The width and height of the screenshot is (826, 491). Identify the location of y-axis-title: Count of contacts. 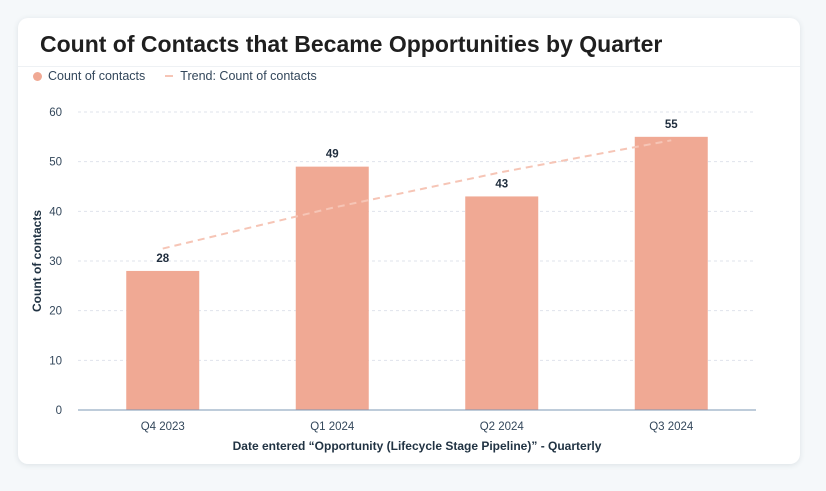
(37, 261).